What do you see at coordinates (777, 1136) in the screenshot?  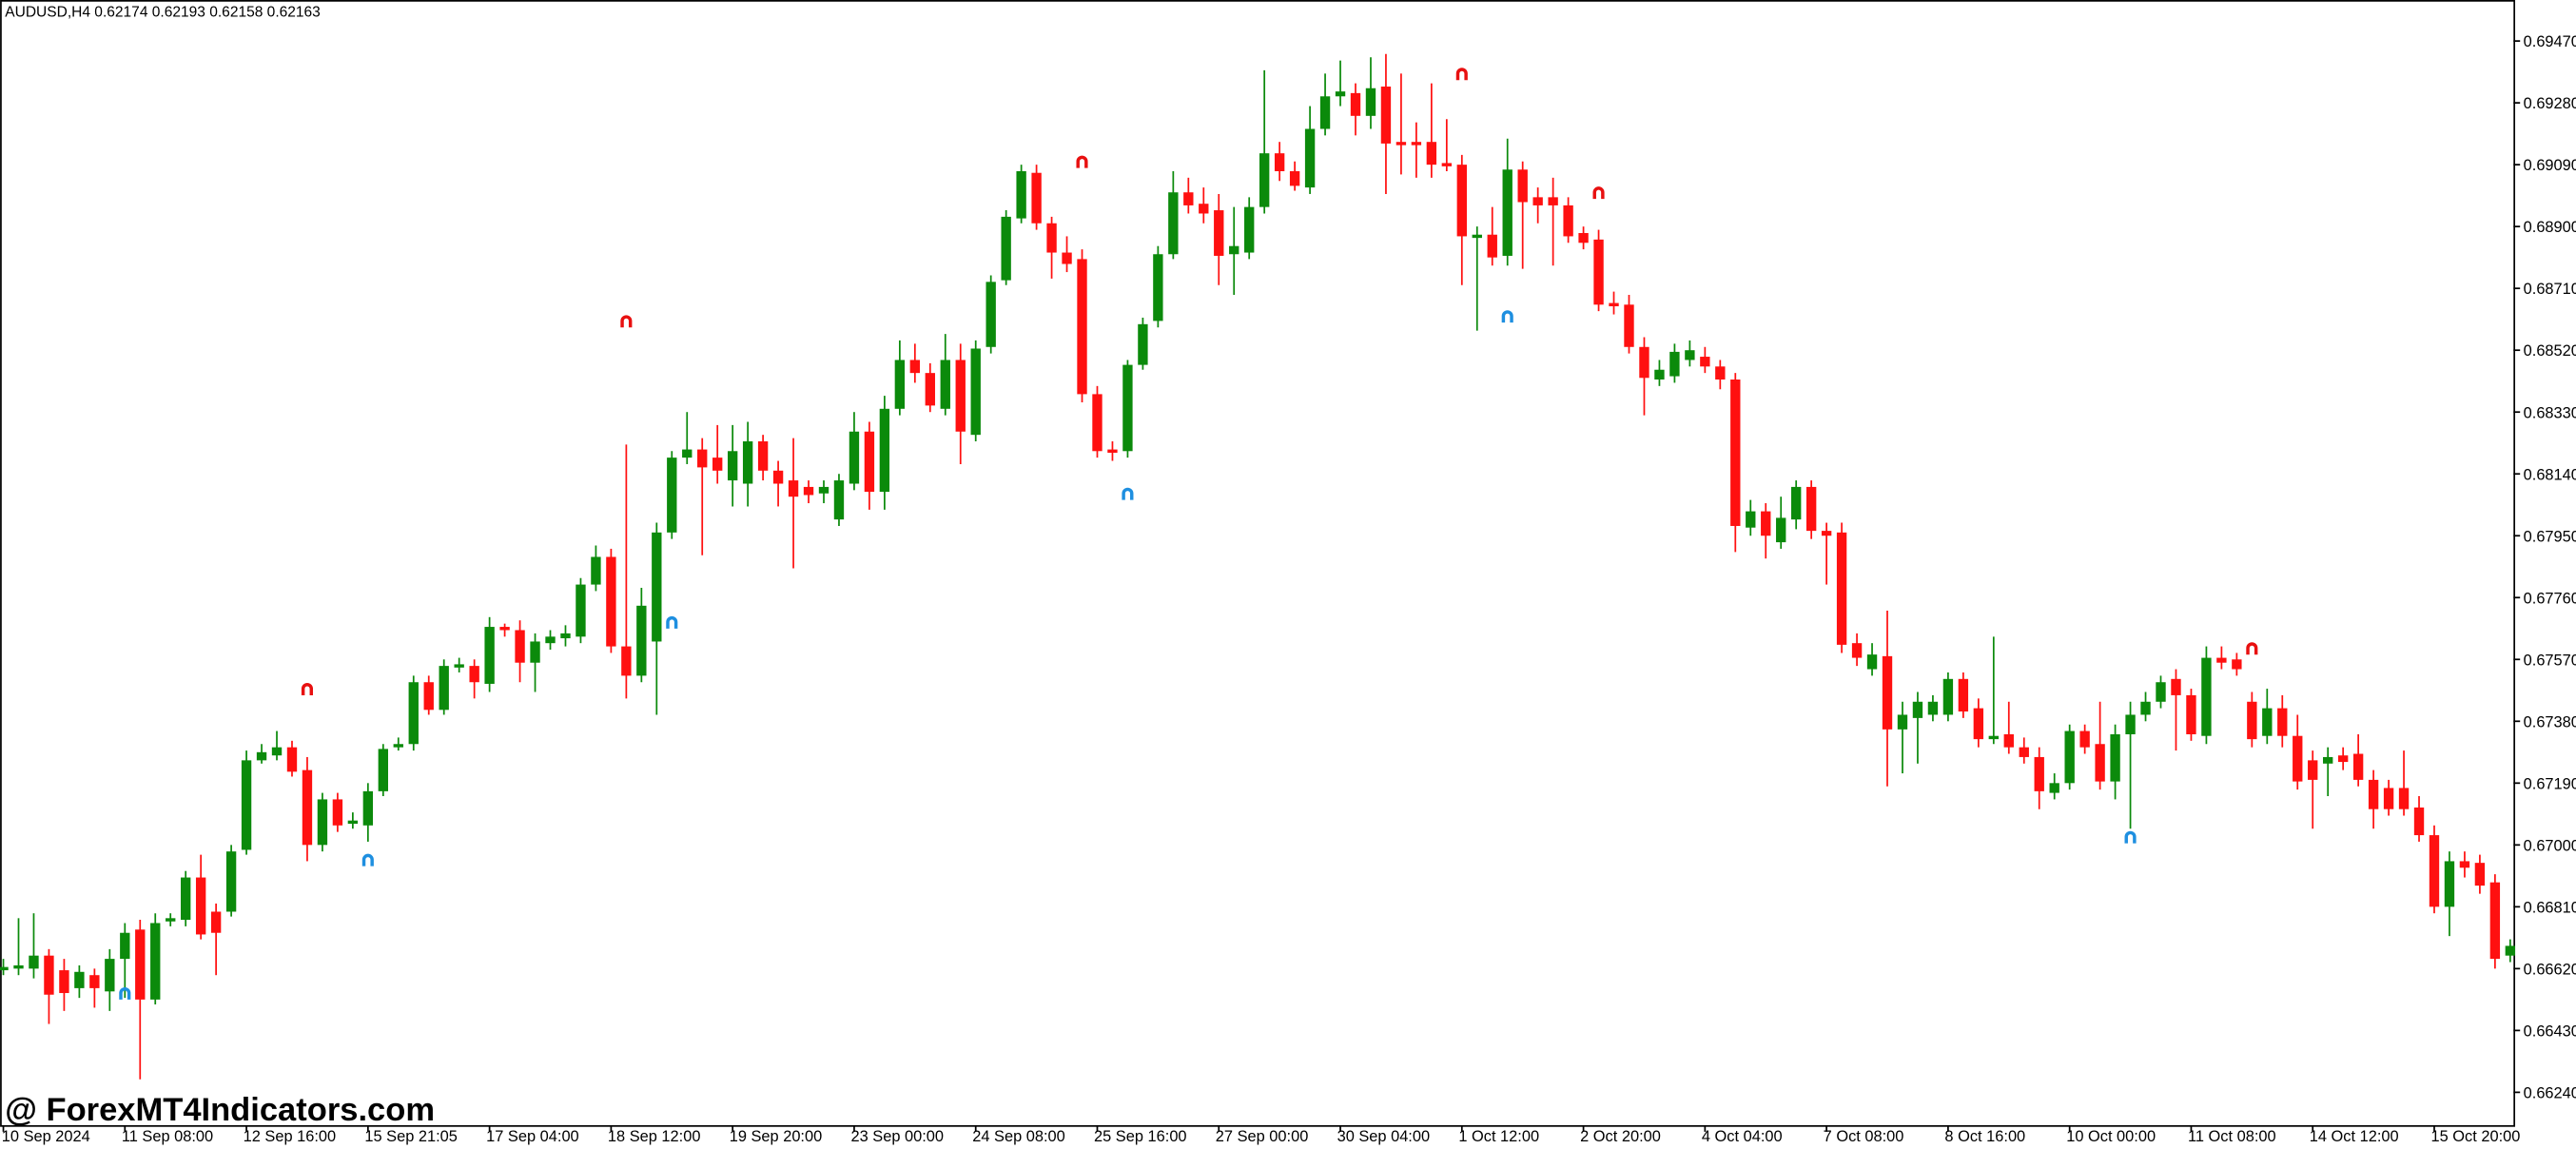 I see `x-tick-label: 19 Sep 20:00` at bounding box center [777, 1136].